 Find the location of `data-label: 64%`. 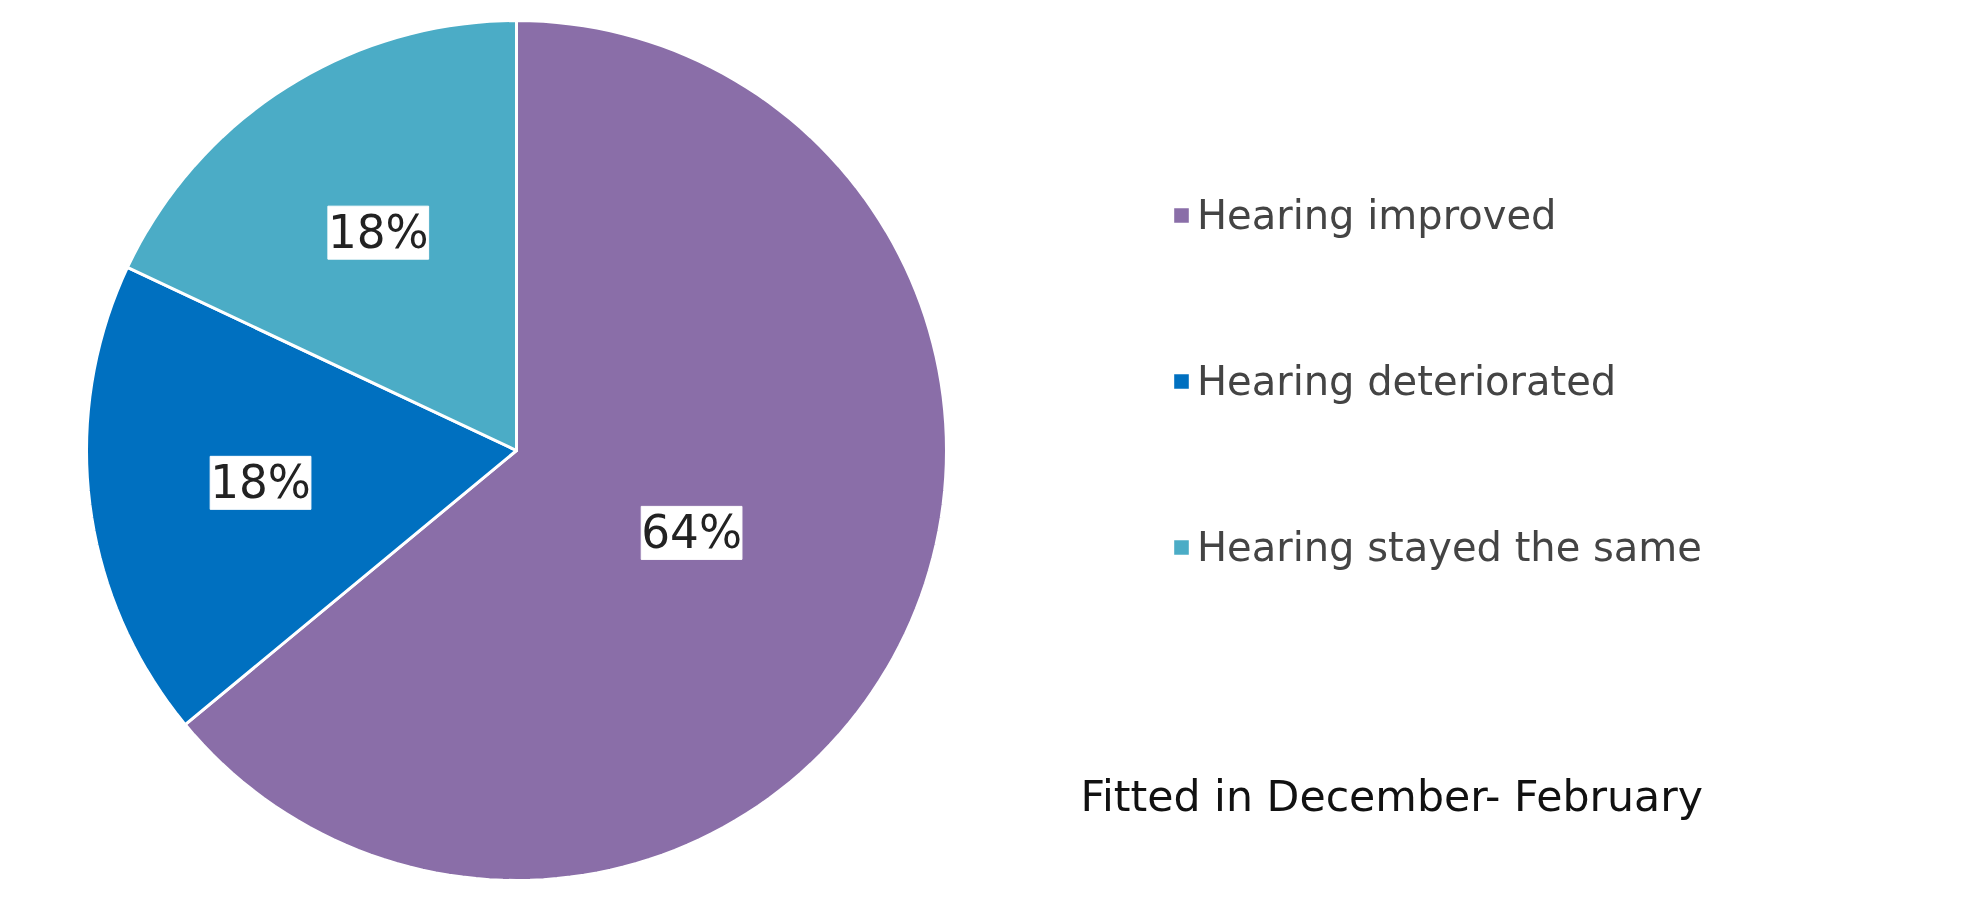

data-label: 64% is located at coordinates (691, 533).